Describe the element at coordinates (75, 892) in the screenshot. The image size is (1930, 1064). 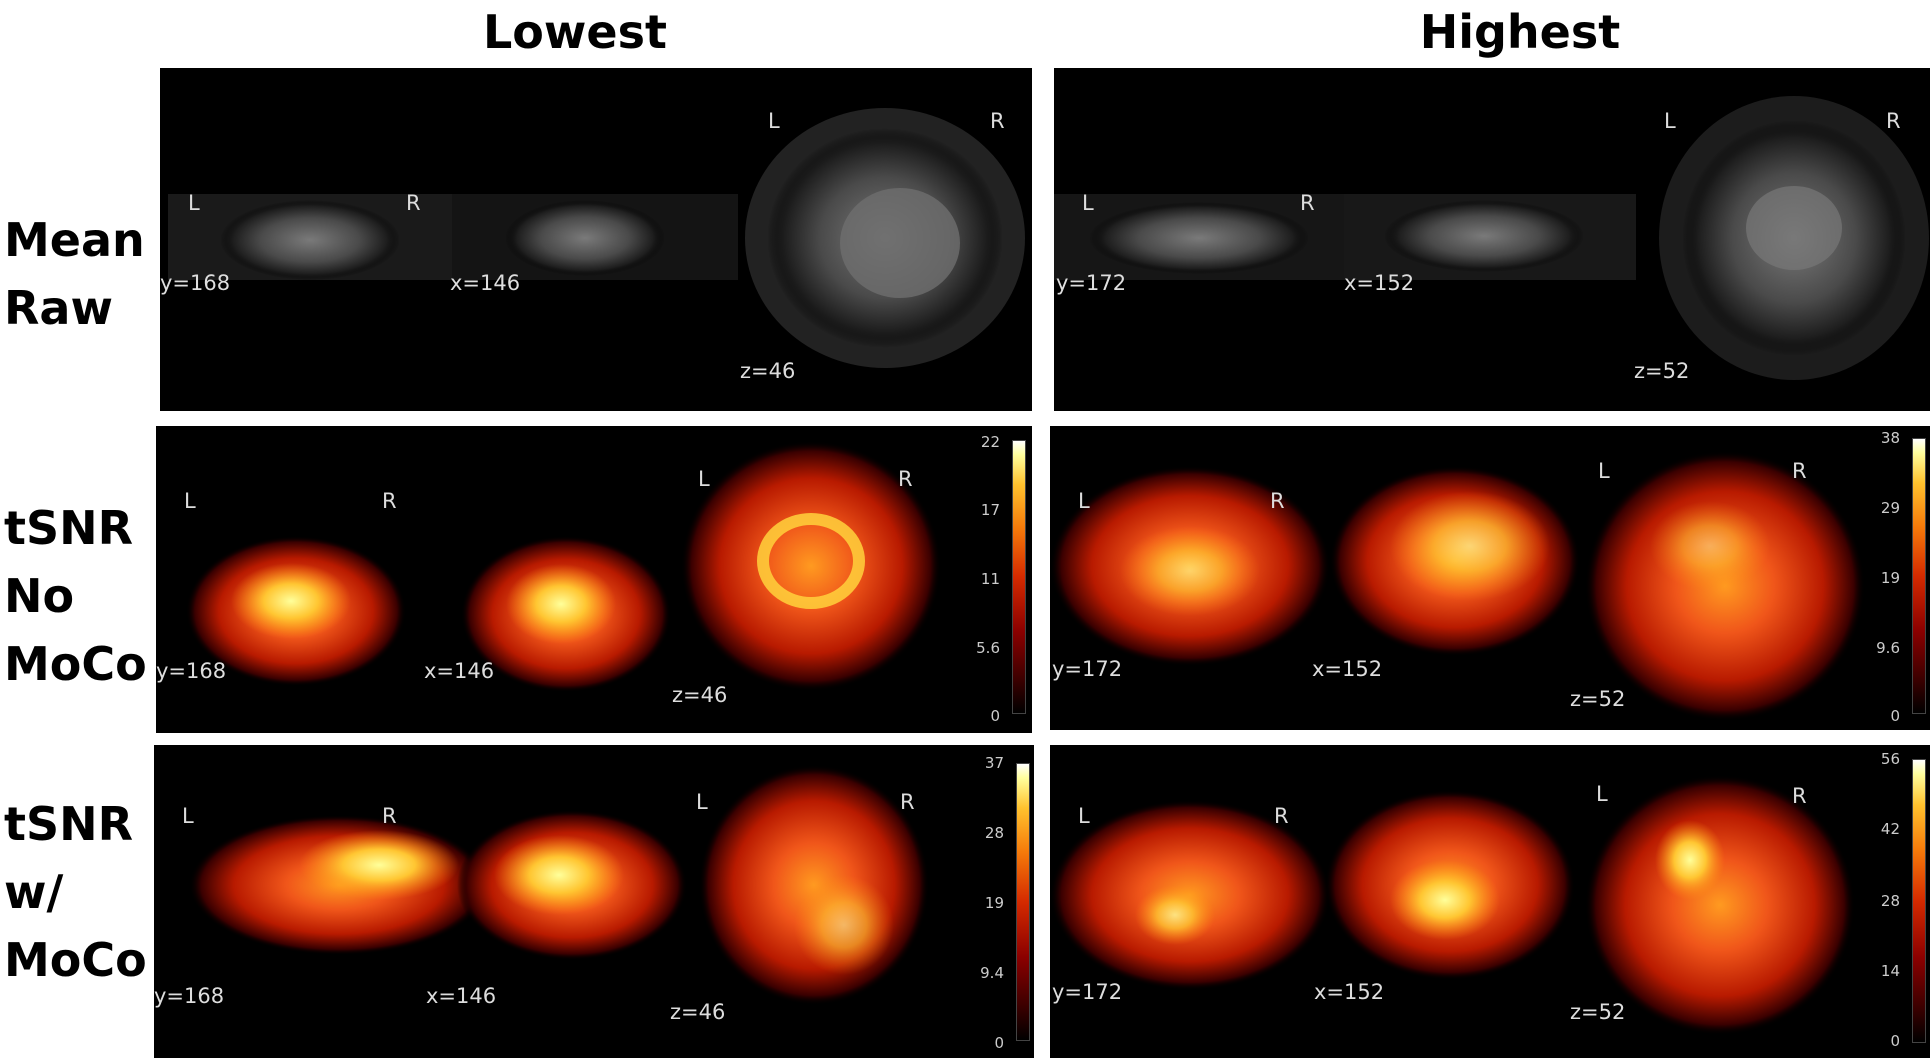
I see `row-label-tsnr-w-moco: tSNR w/MoCo` at that location.